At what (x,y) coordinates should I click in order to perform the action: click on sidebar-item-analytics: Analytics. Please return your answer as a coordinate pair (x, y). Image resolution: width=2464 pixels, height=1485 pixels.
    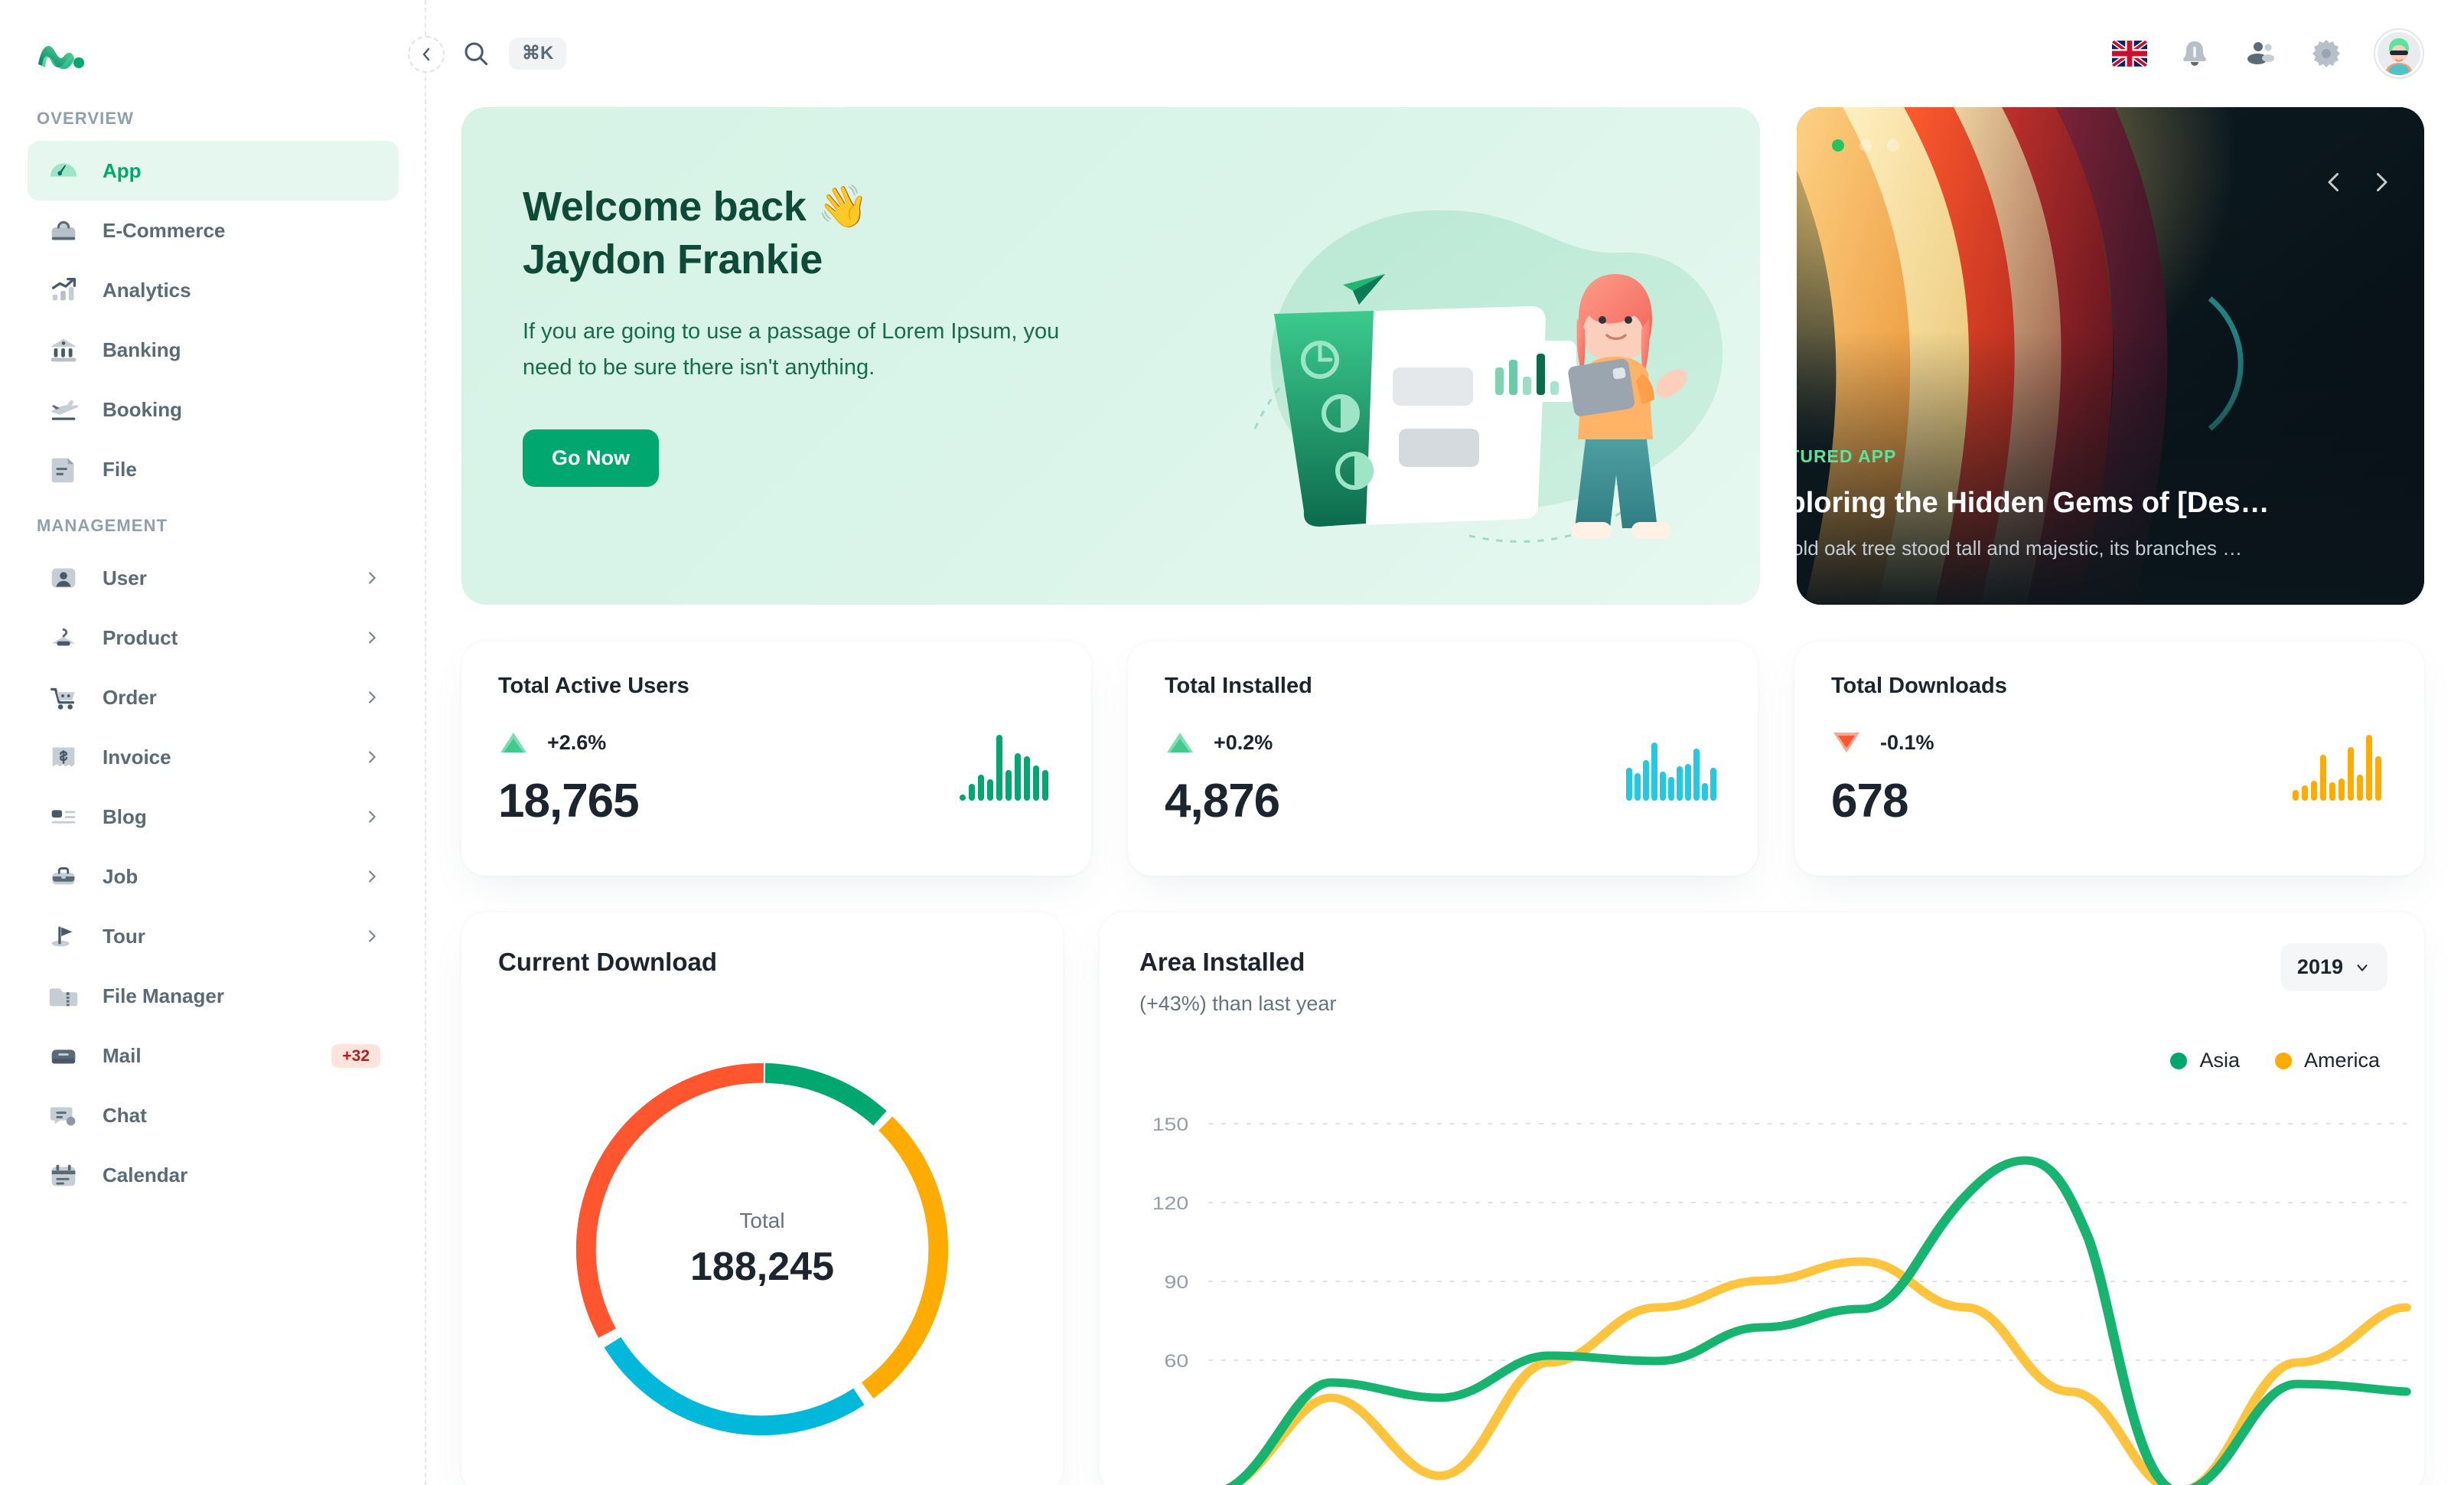
    Looking at the image, I should click on (213, 290).